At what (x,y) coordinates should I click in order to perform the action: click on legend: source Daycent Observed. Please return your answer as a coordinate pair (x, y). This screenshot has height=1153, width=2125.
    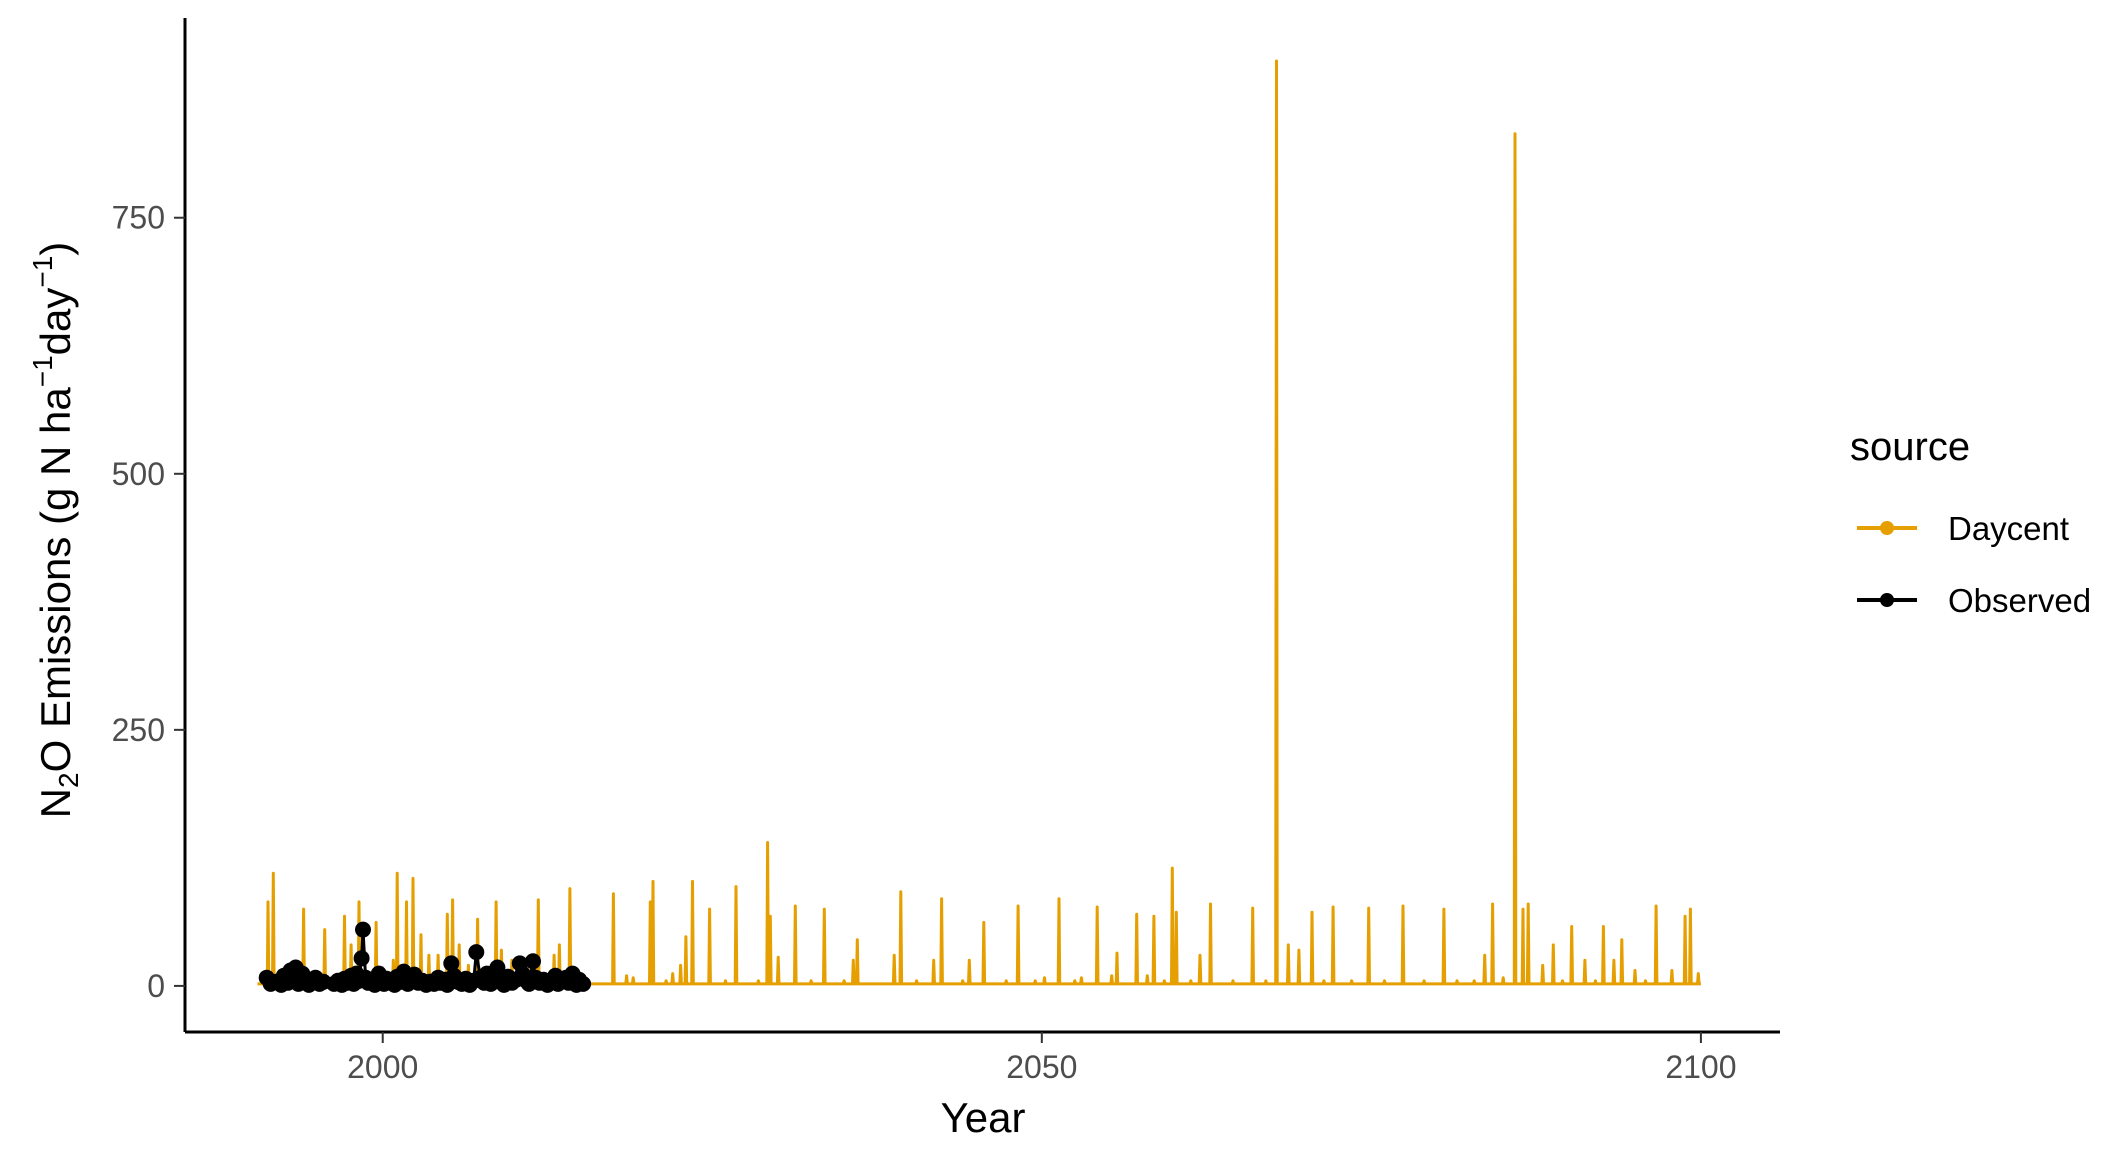
    Looking at the image, I should click on (1970, 522).